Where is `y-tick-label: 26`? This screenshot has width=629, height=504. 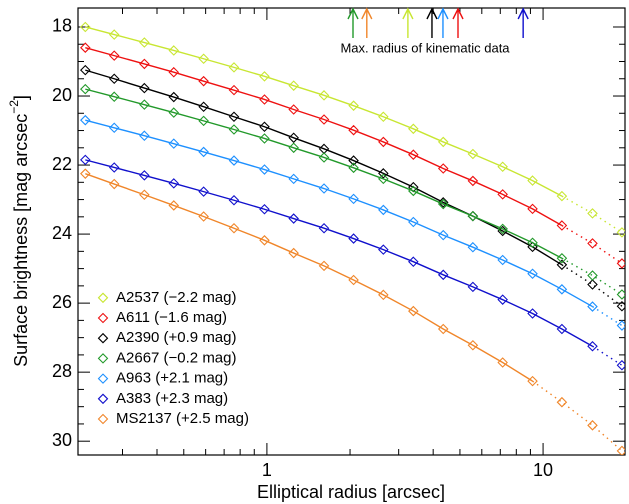
y-tick-label: 26 is located at coordinates (62, 302).